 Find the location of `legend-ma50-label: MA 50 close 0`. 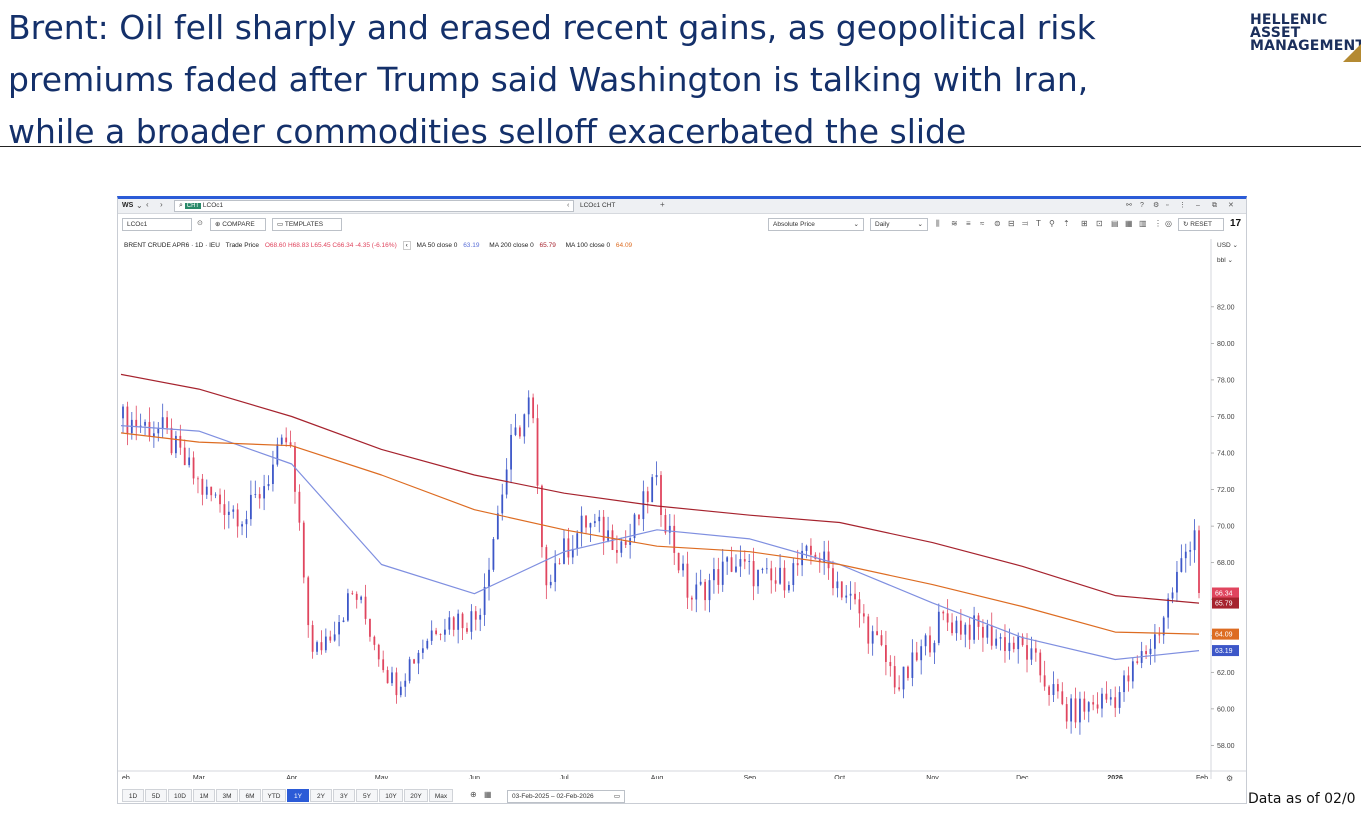

legend-ma50-label: MA 50 close 0 is located at coordinates (437, 245).